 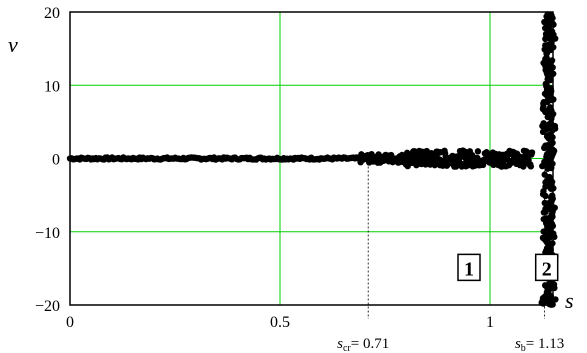 I want to click on marker-label: scr= 0.71, so click(x=363, y=344).